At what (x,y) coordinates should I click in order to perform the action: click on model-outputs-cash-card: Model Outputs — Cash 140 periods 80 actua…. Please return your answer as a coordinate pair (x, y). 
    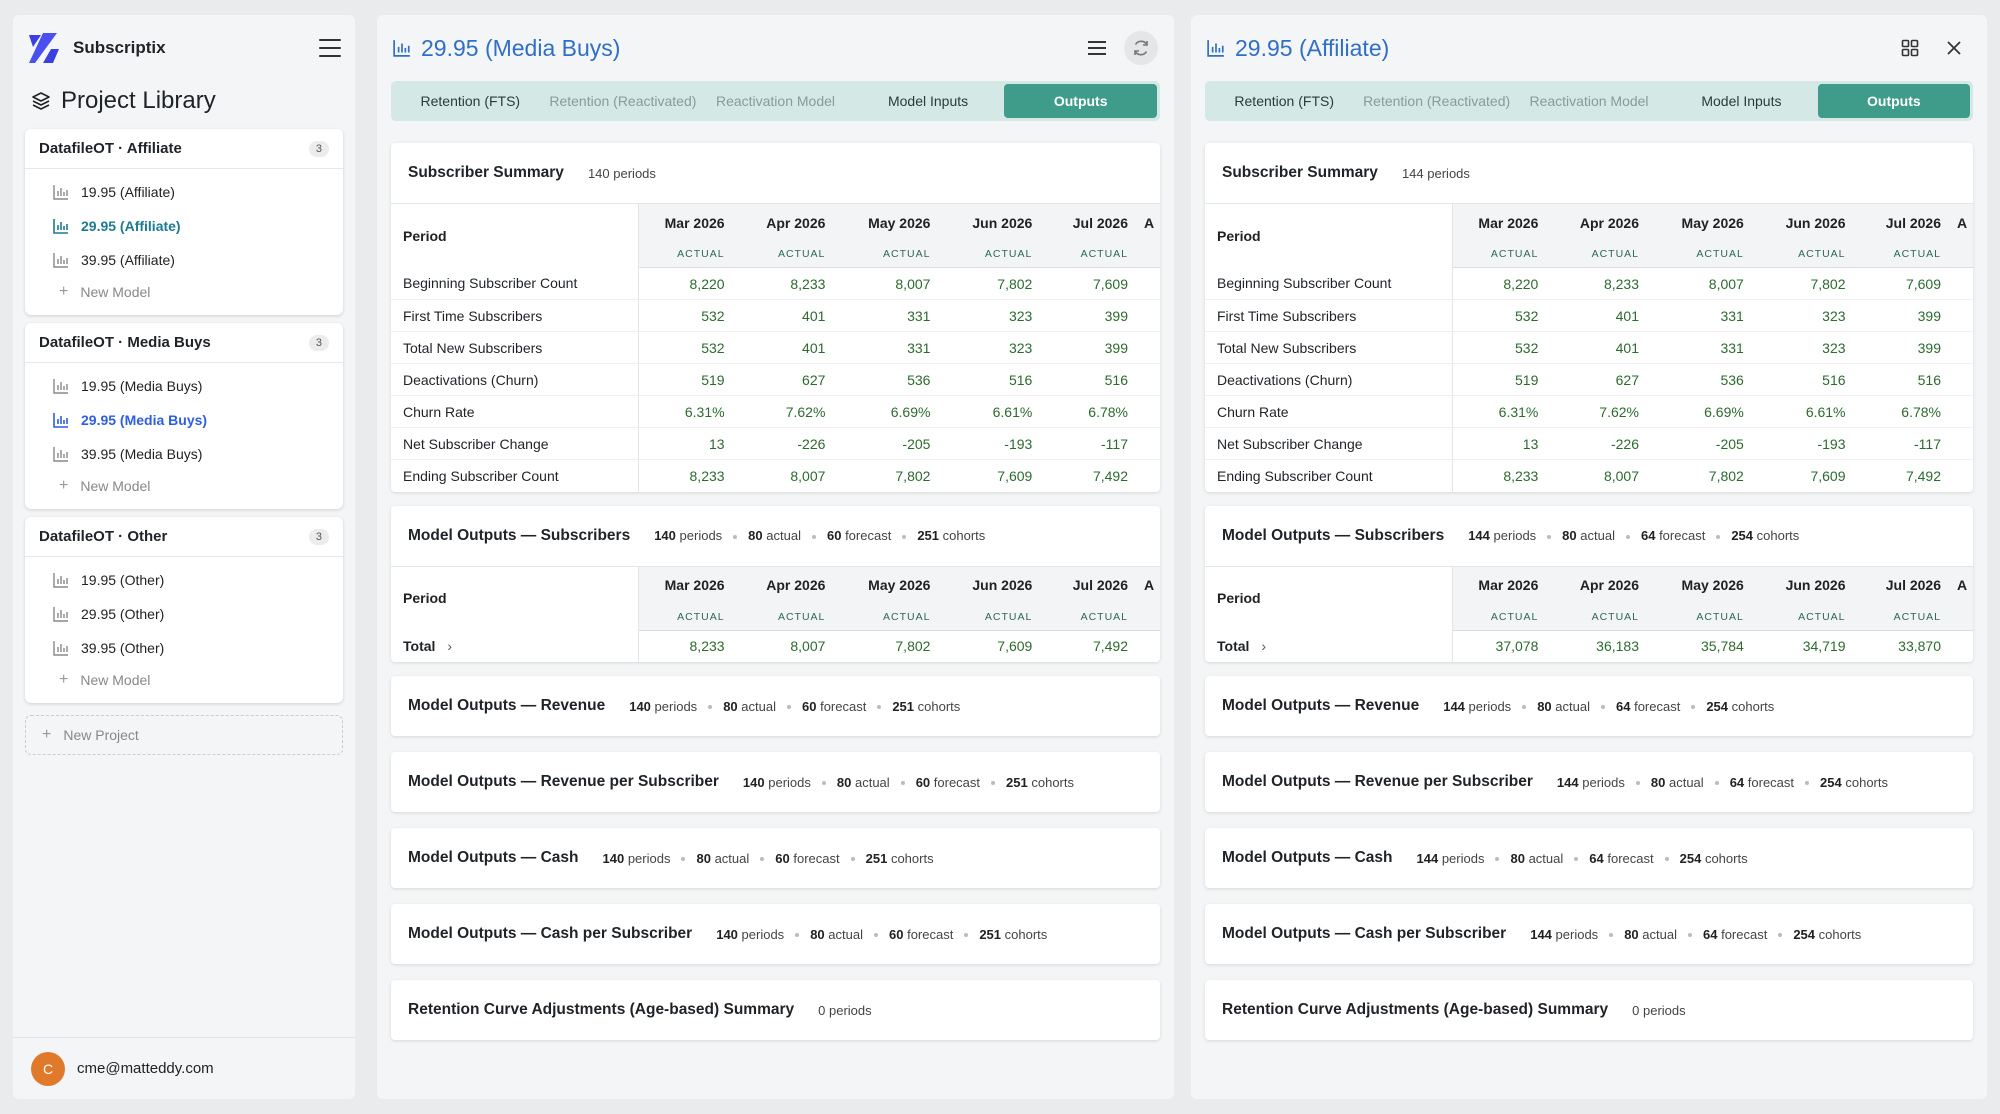
    Looking at the image, I should click on (775, 858).